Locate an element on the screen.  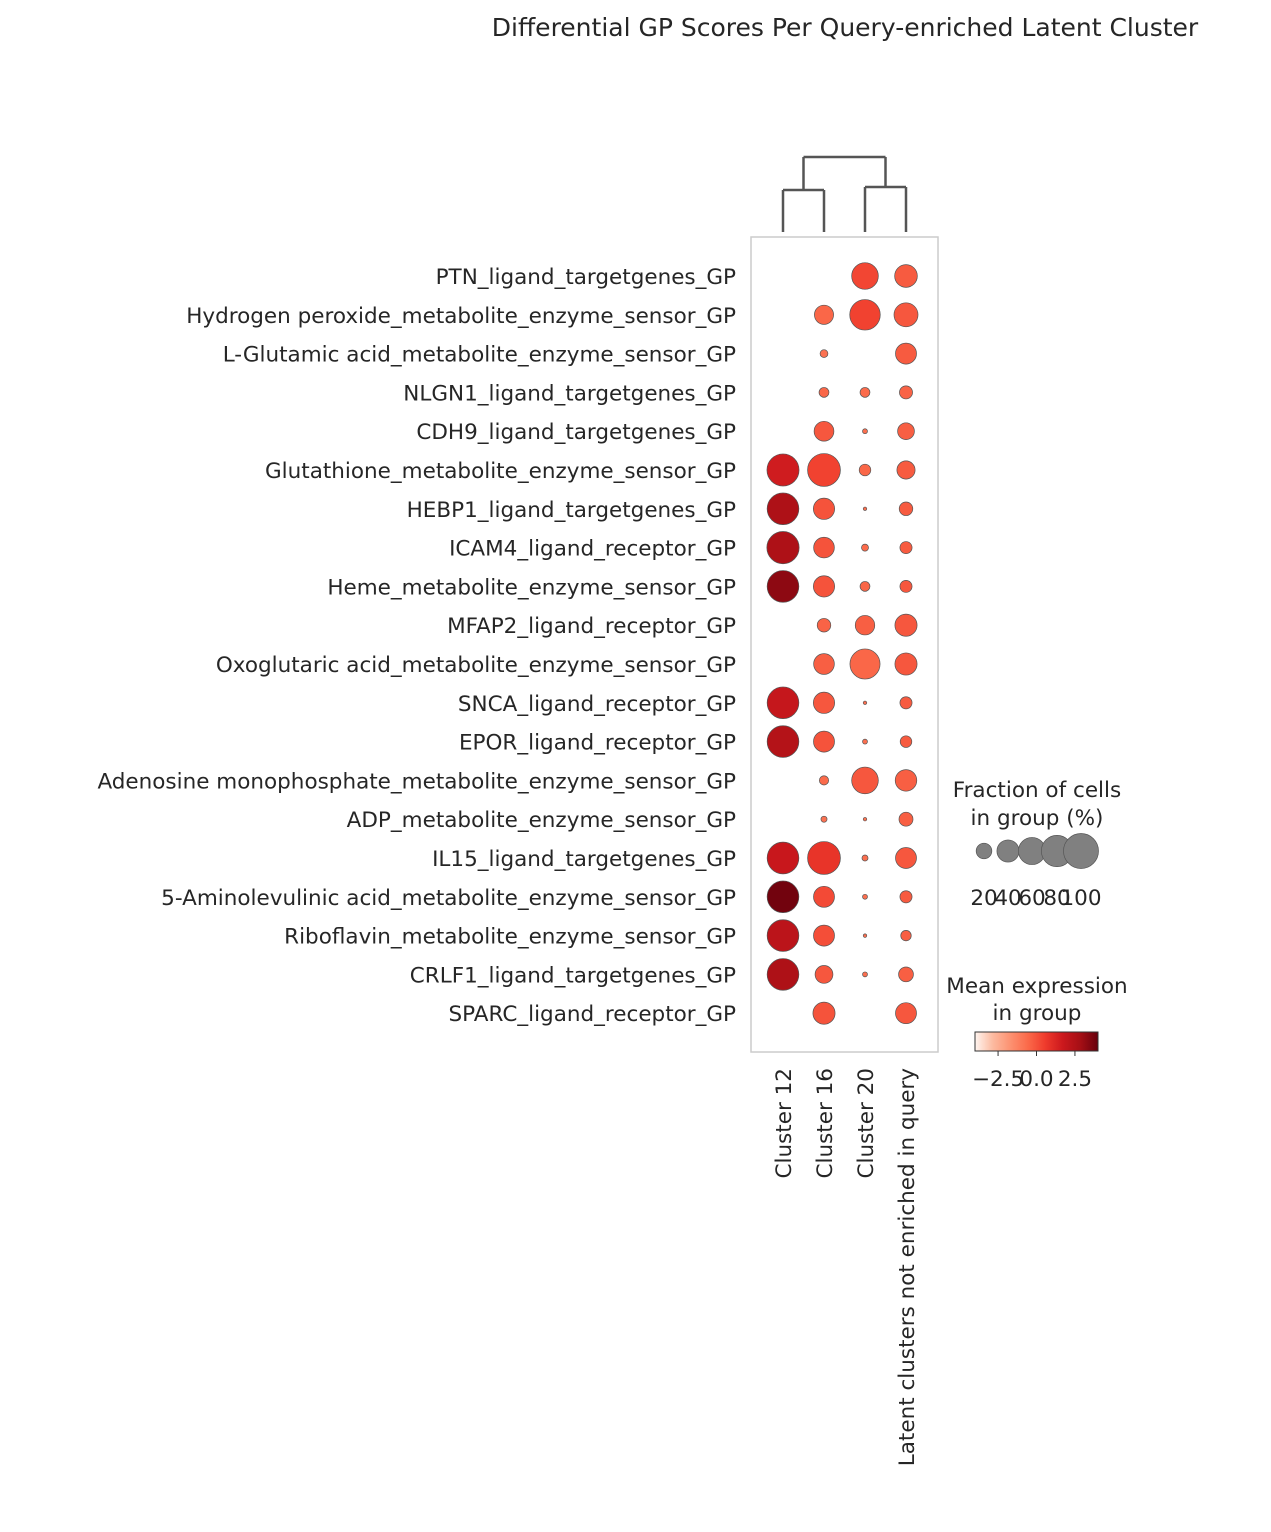
row-label: ICAM4_ligand_receptor_GP is located at coordinates (592, 549).